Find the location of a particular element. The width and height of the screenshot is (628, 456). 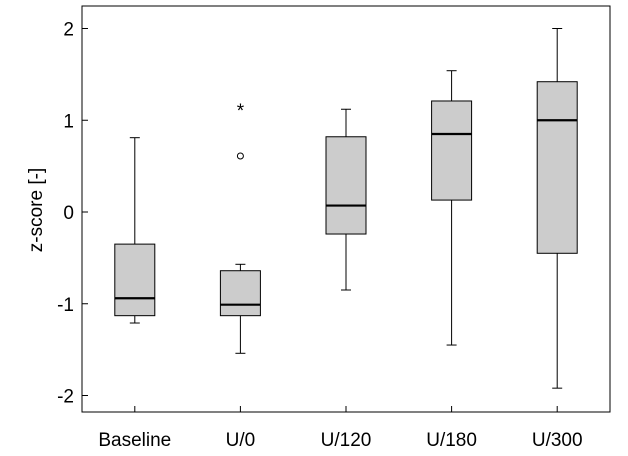

y-tick-label: -2 is located at coordinates (65, 397).